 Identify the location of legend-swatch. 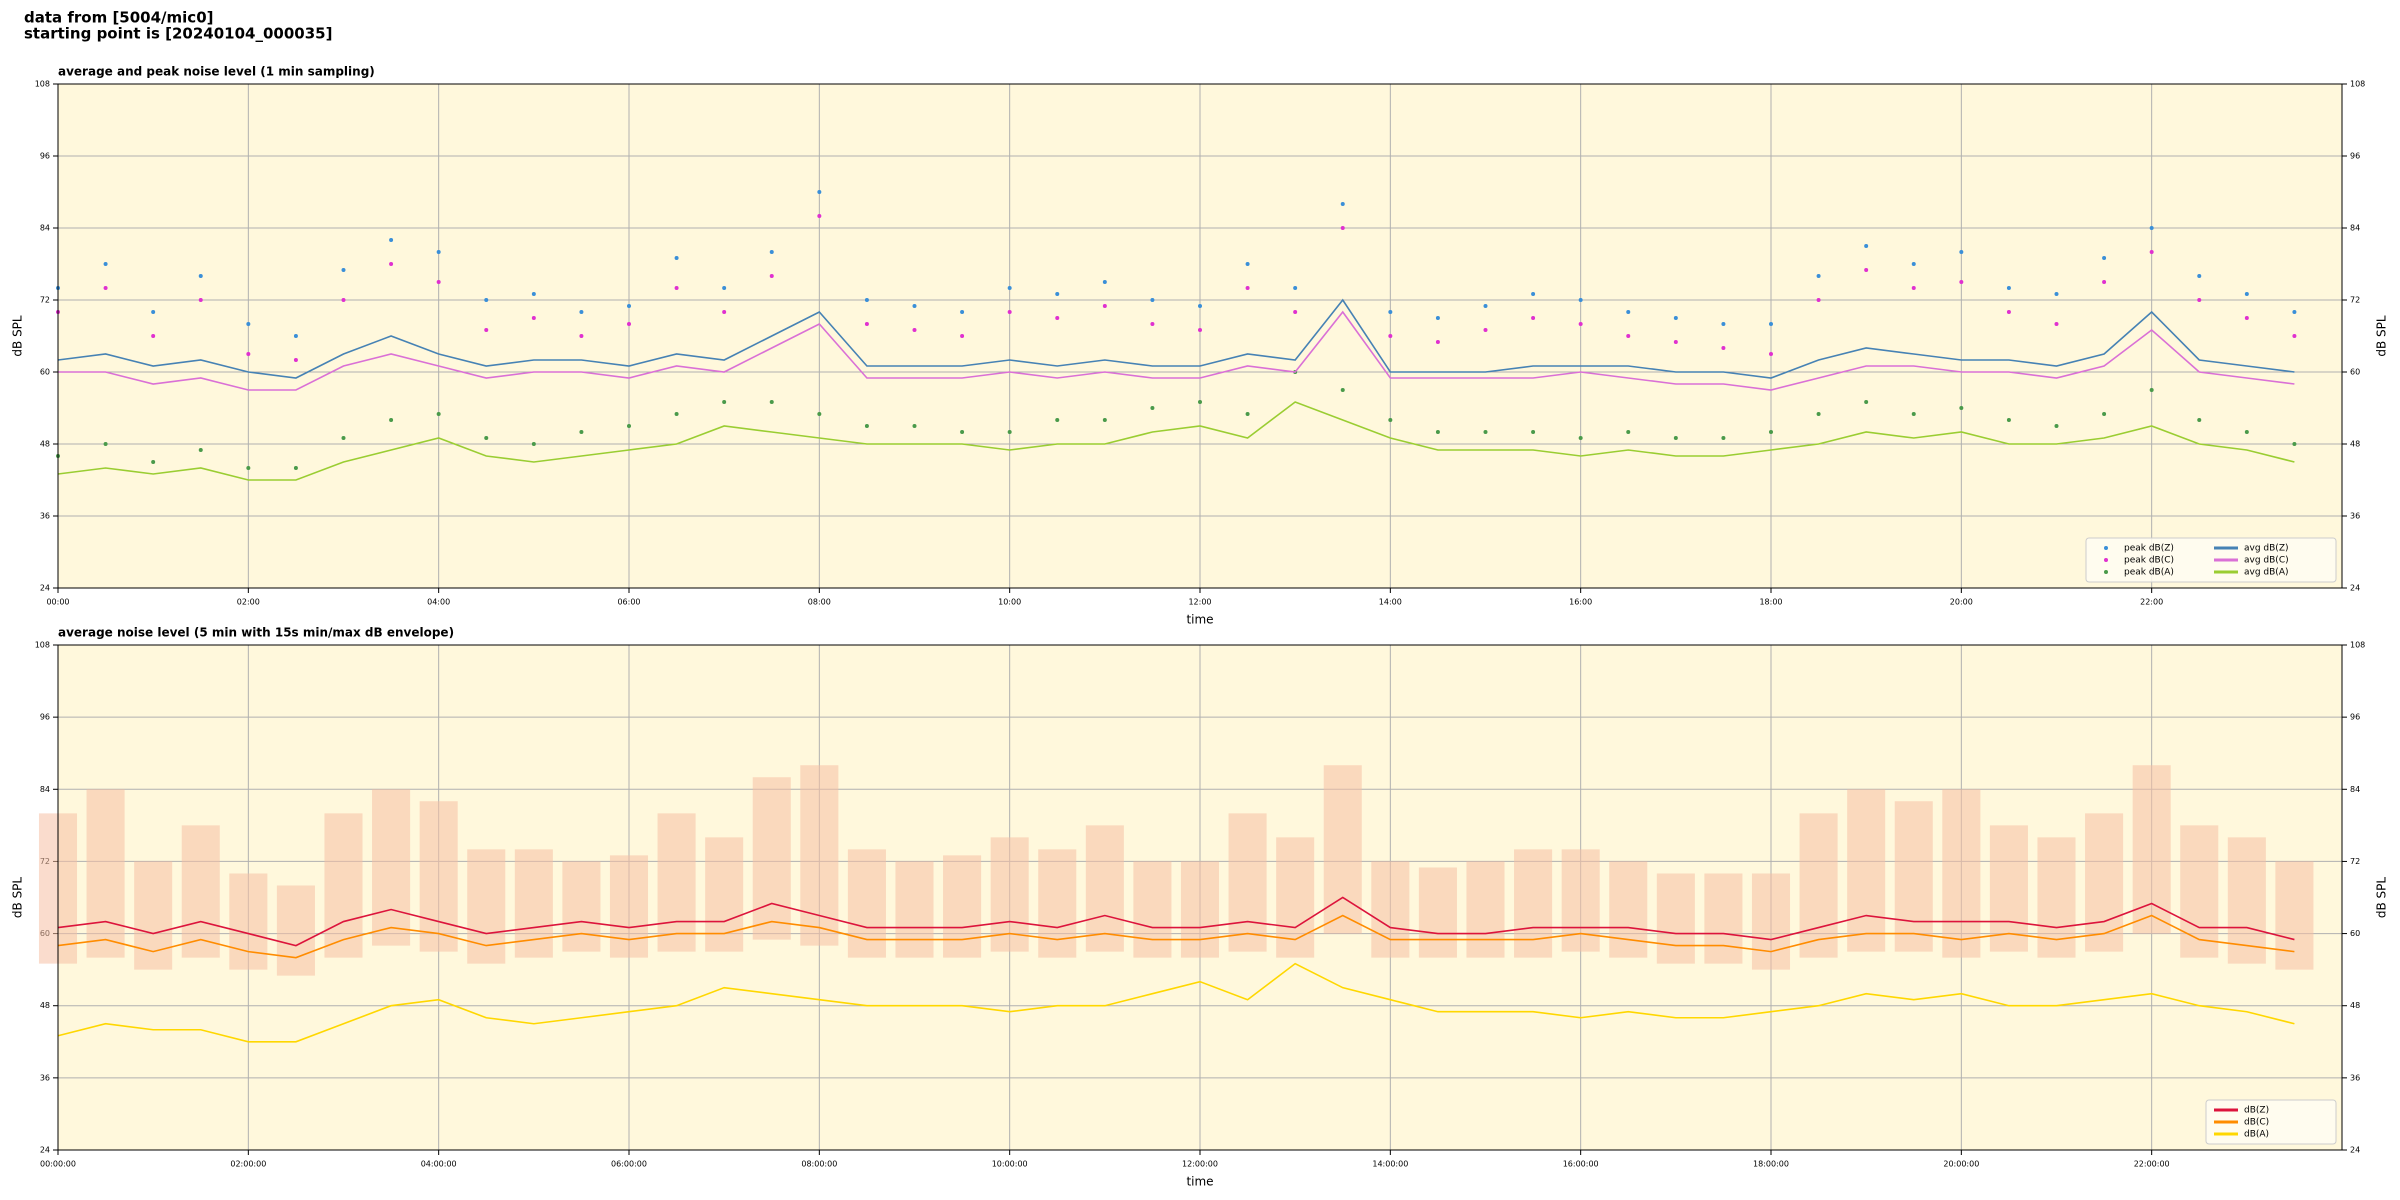
(2106, 560).